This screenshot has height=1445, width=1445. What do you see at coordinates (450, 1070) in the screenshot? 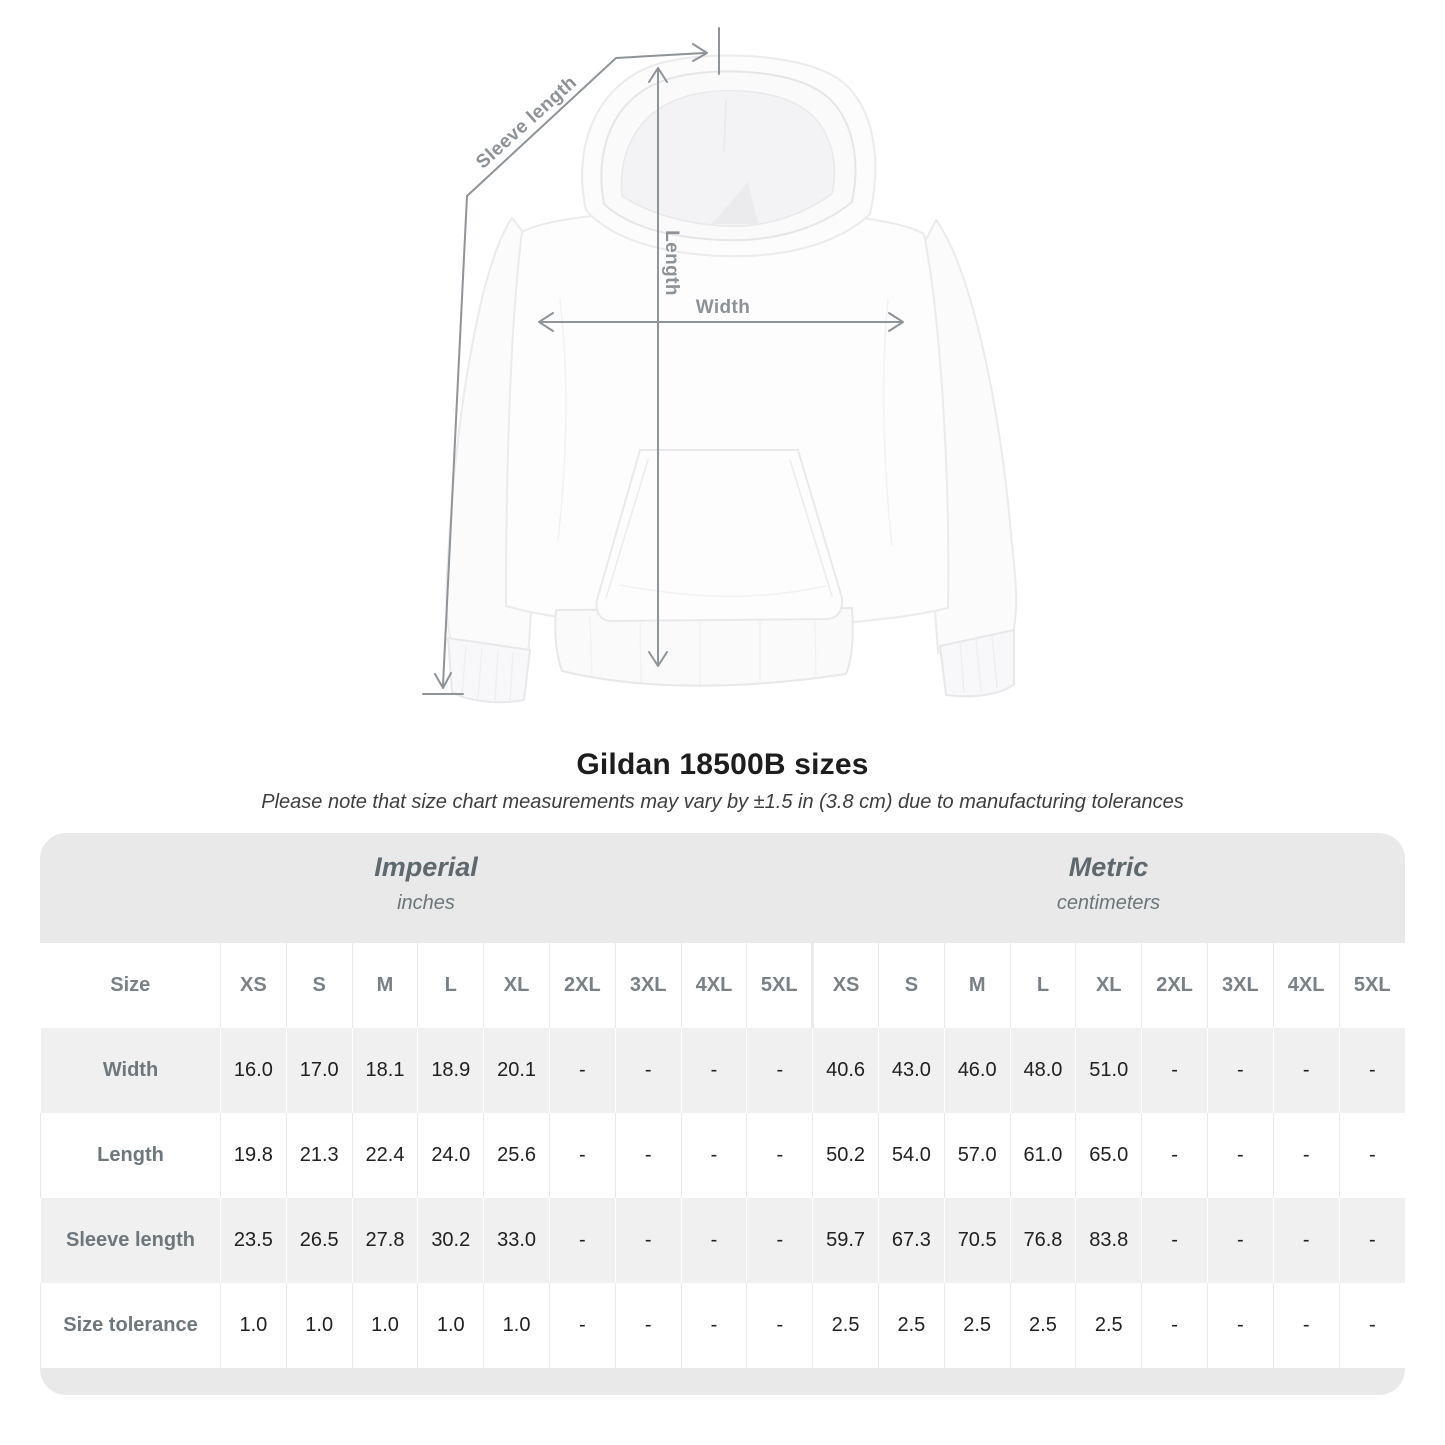
I see `table-cell: 18.9` at bounding box center [450, 1070].